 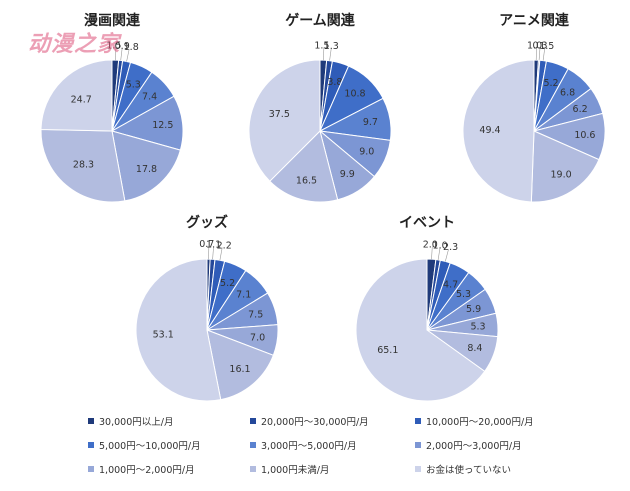 I want to click on slice-value-label: 0.3, so click(x=539, y=45).